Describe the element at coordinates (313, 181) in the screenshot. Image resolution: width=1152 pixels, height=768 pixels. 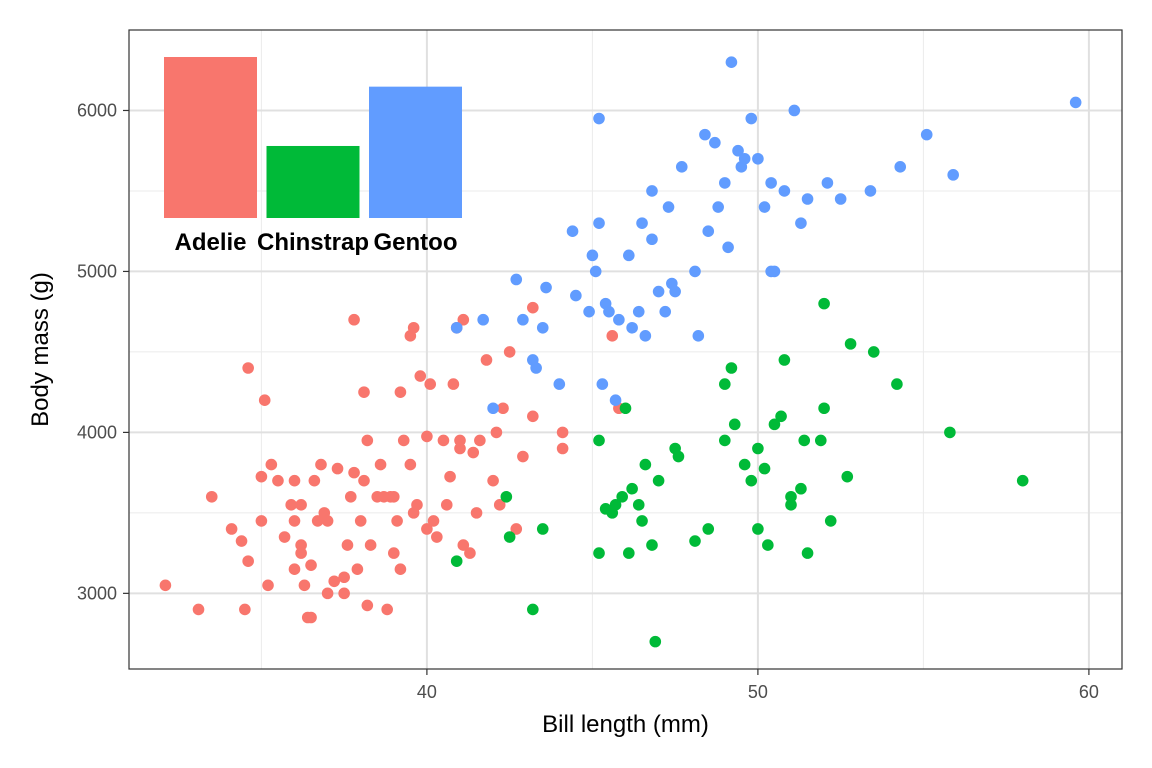
I see `inset-bar-chinstrap` at that location.